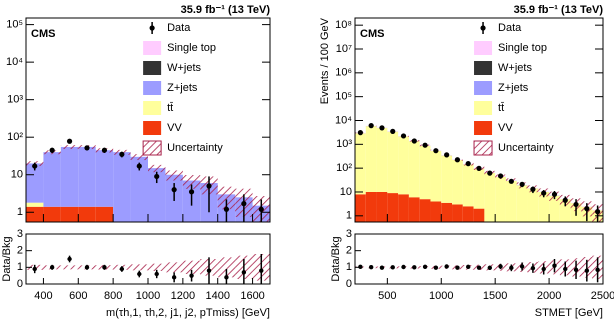  What do you see at coordinates (148, 180) in the screenshot?
I see `main-plot` at bounding box center [148, 180].